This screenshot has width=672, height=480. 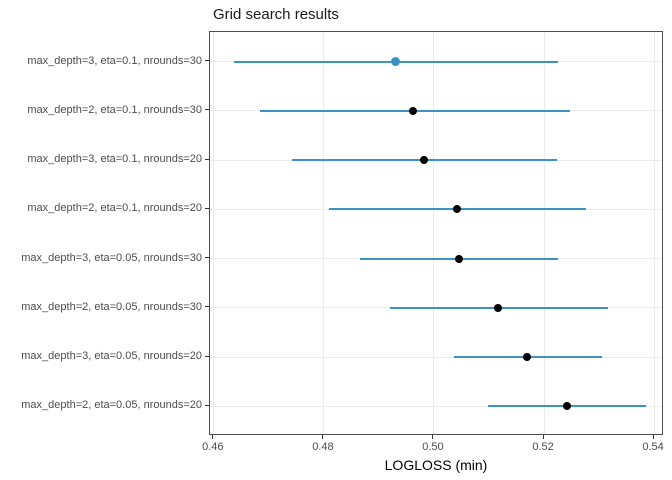 I want to click on y-axis-label: max_depth=2, eta=0.05, nrounds=20, so click(x=111, y=405).